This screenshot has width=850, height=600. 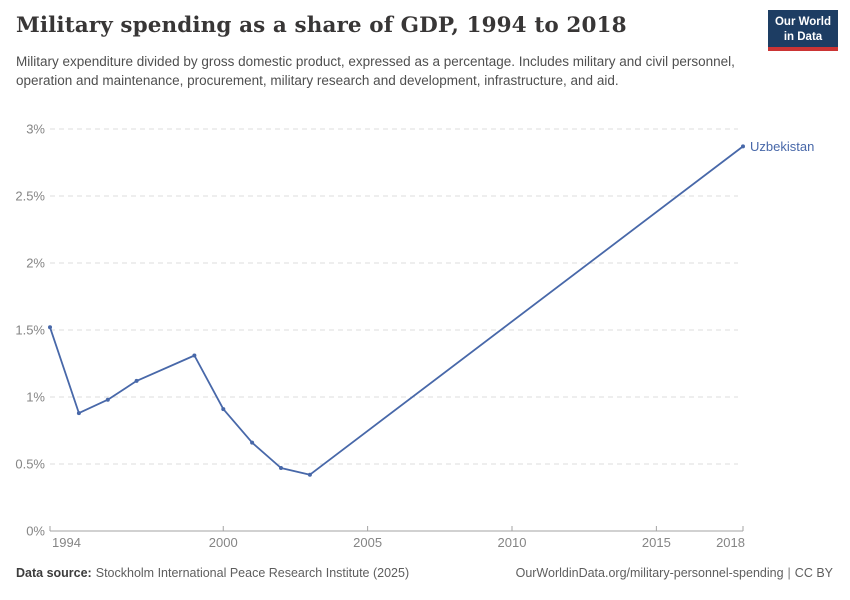 I want to click on x-axis-tick-label: 2018, so click(x=730, y=542).